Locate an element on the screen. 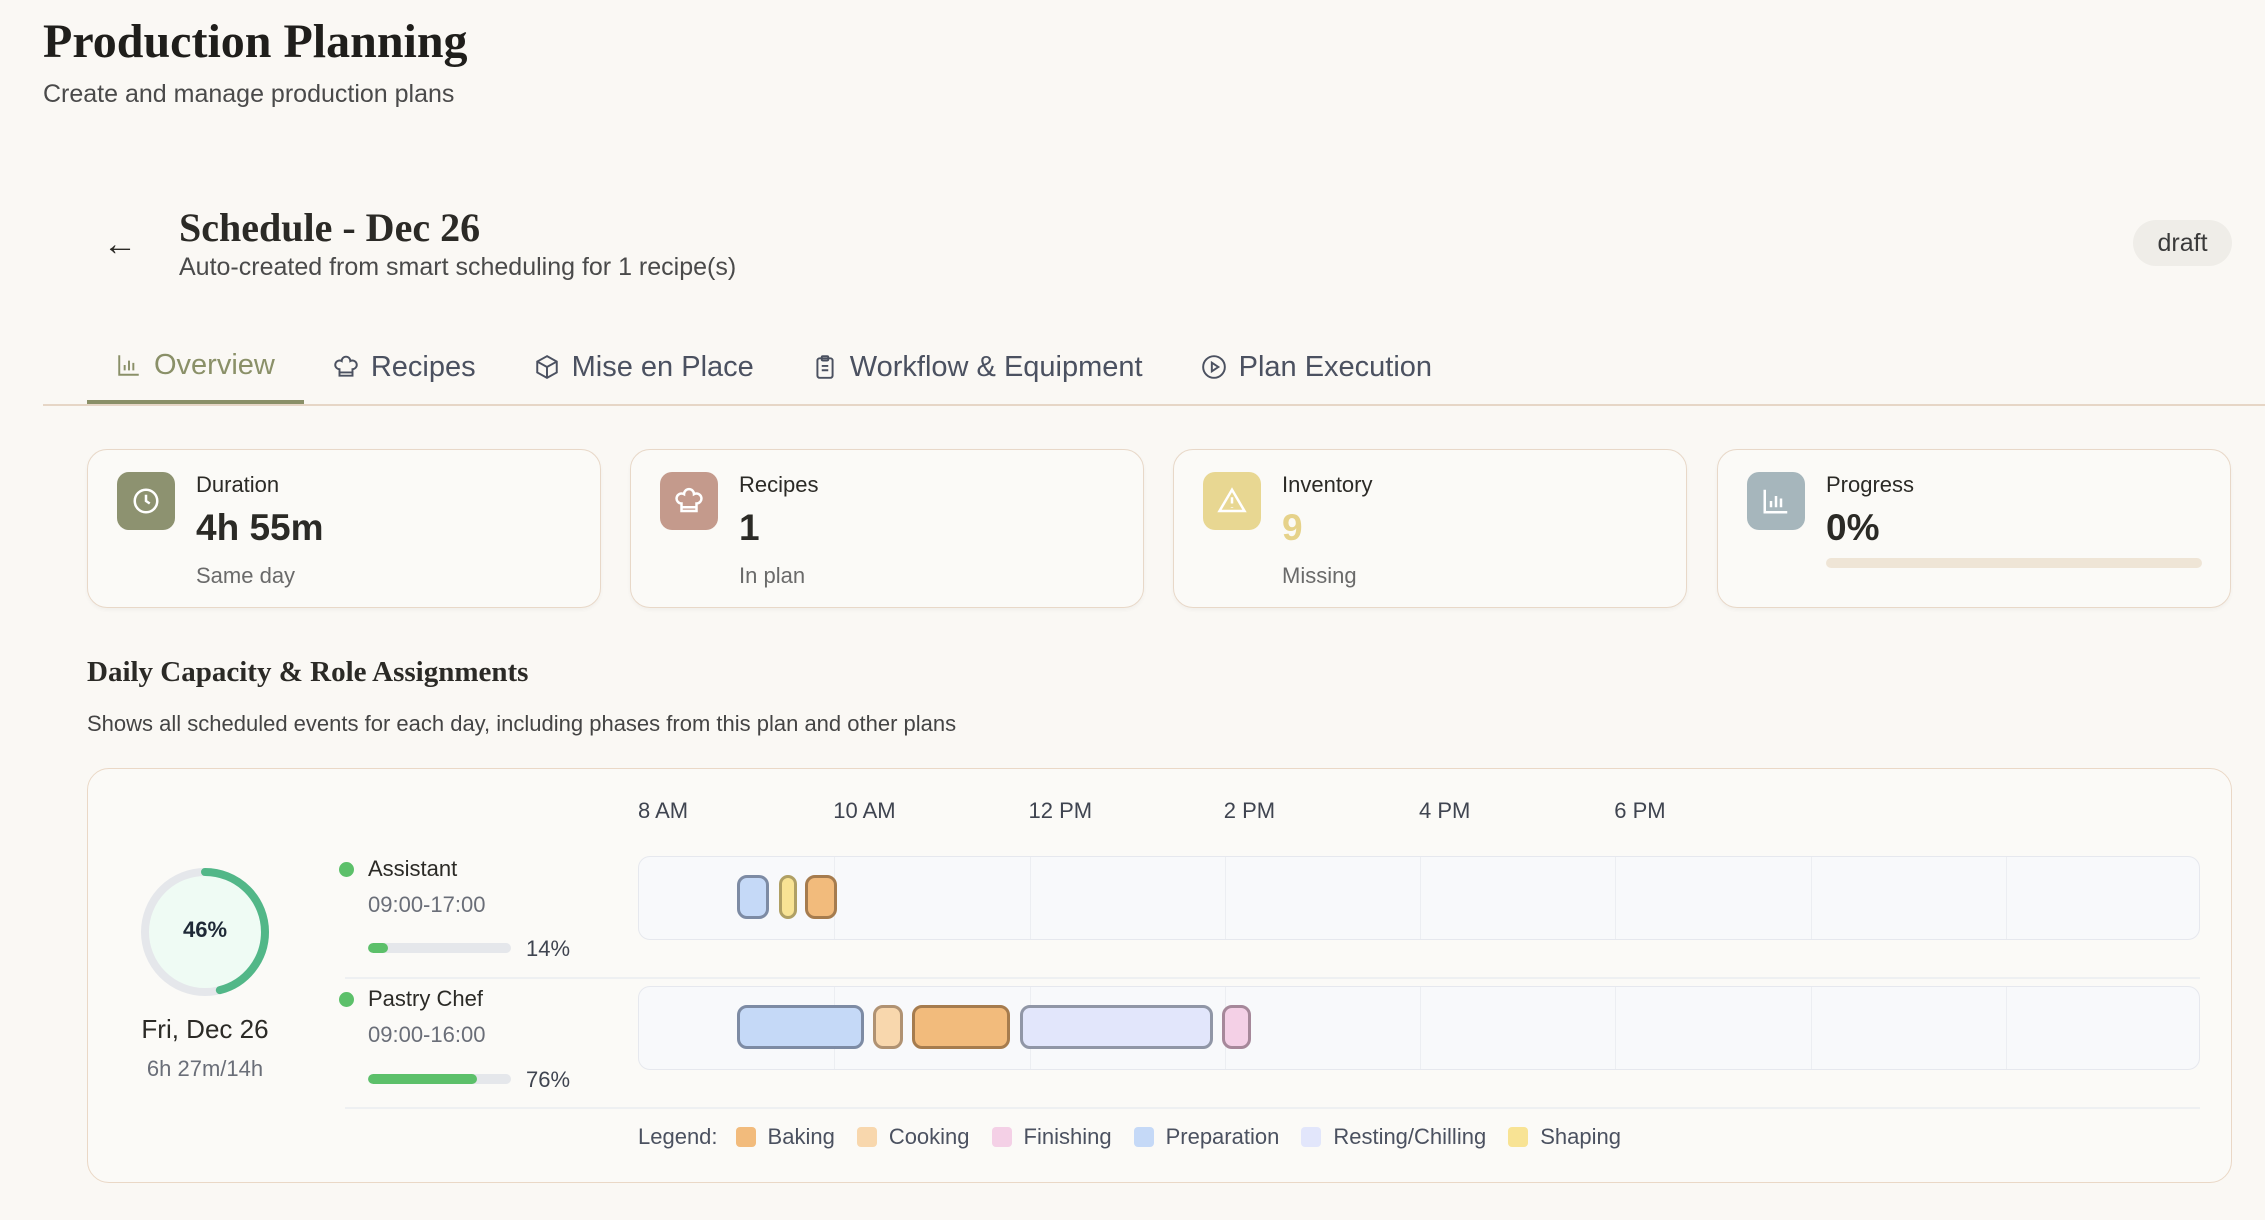  day-label: Fri, Dec 26 is located at coordinates (205, 1029).